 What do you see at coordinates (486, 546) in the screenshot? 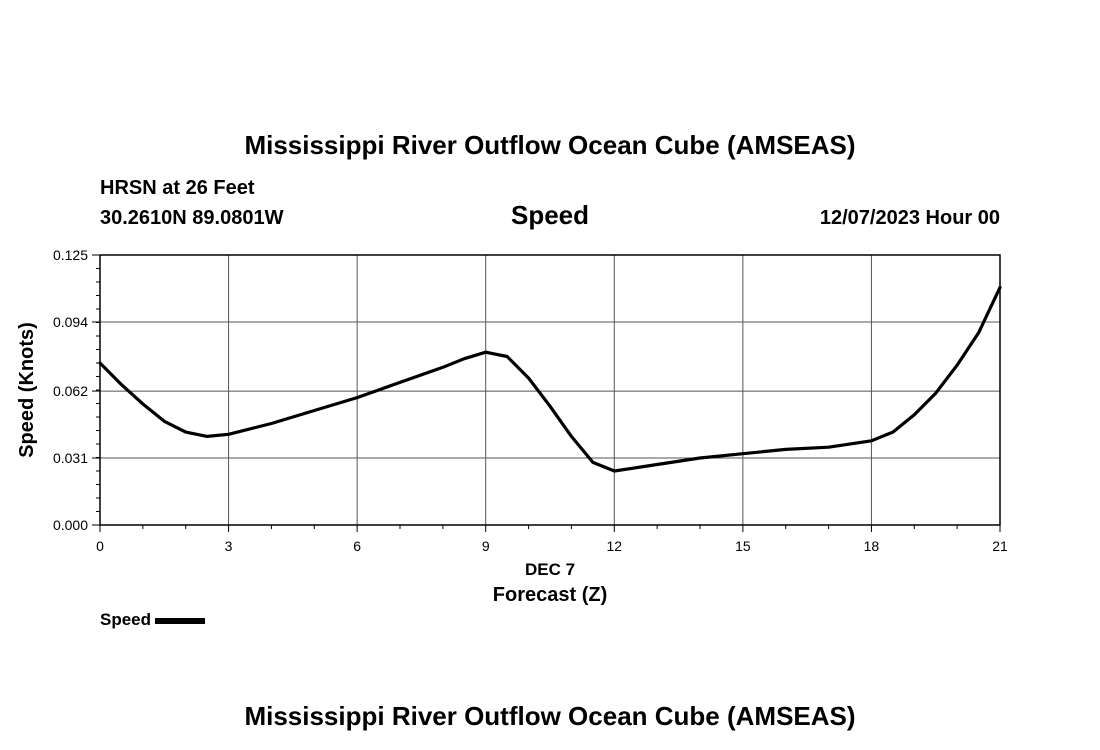
I see `x-tick-label: 9` at bounding box center [486, 546].